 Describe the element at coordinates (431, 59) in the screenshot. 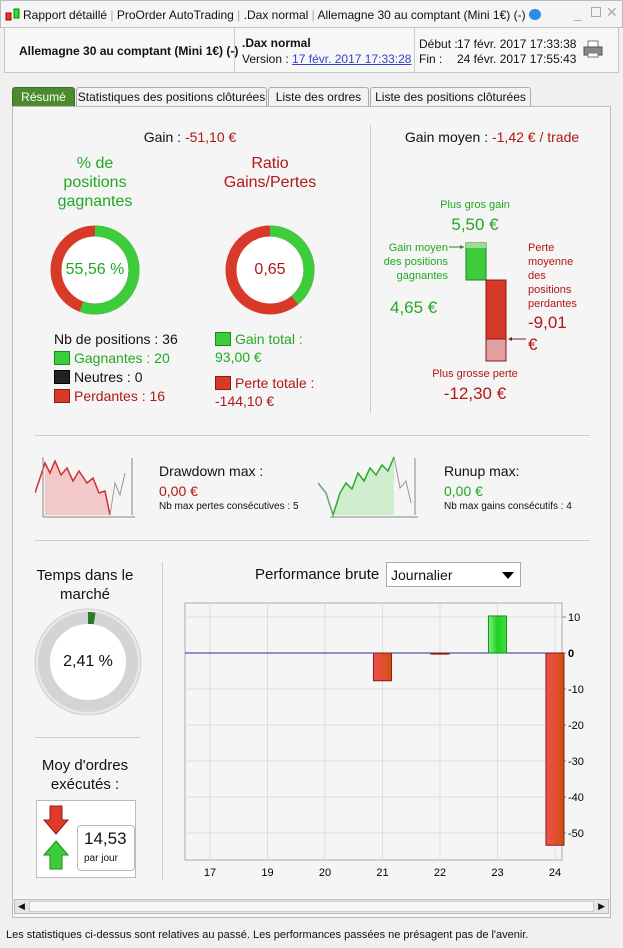

I see `end-label: Fin :` at that location.